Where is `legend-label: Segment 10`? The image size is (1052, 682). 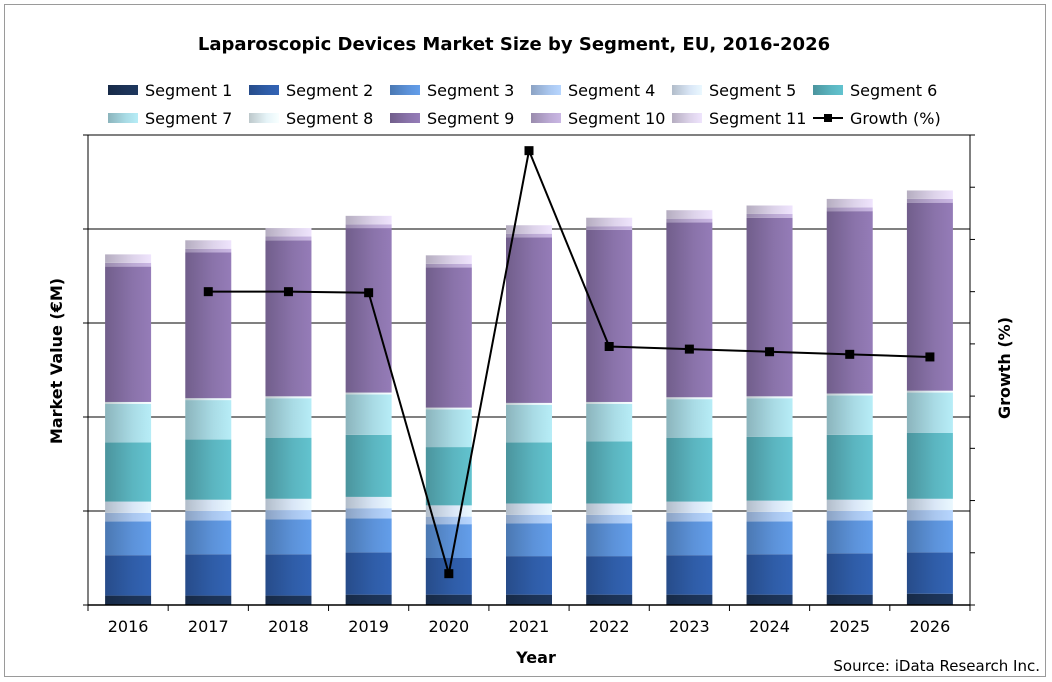
legend-label: Segment 10 is located at coordinates (616, 118).